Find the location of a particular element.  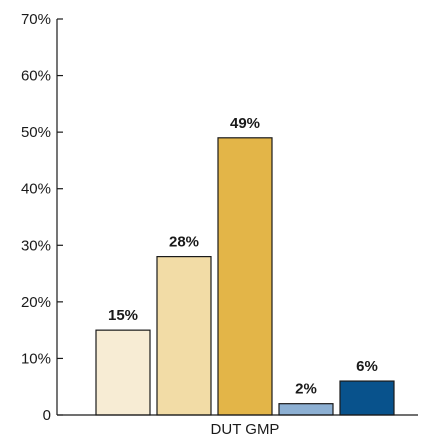

y-tick-label: 60% is located at coordinates (36, 76).